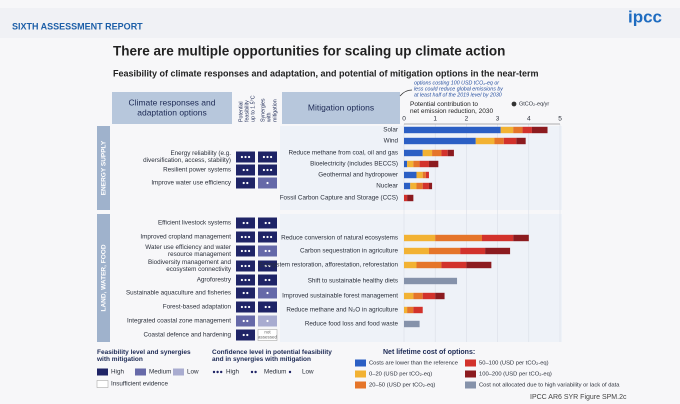 The height and width of the screenshot is (404, 680). What do you see at coordinates (199, 269) in the screenshot?
I see `adaptation-label: ecosystem connectivity` at bounding box center [199, 269].